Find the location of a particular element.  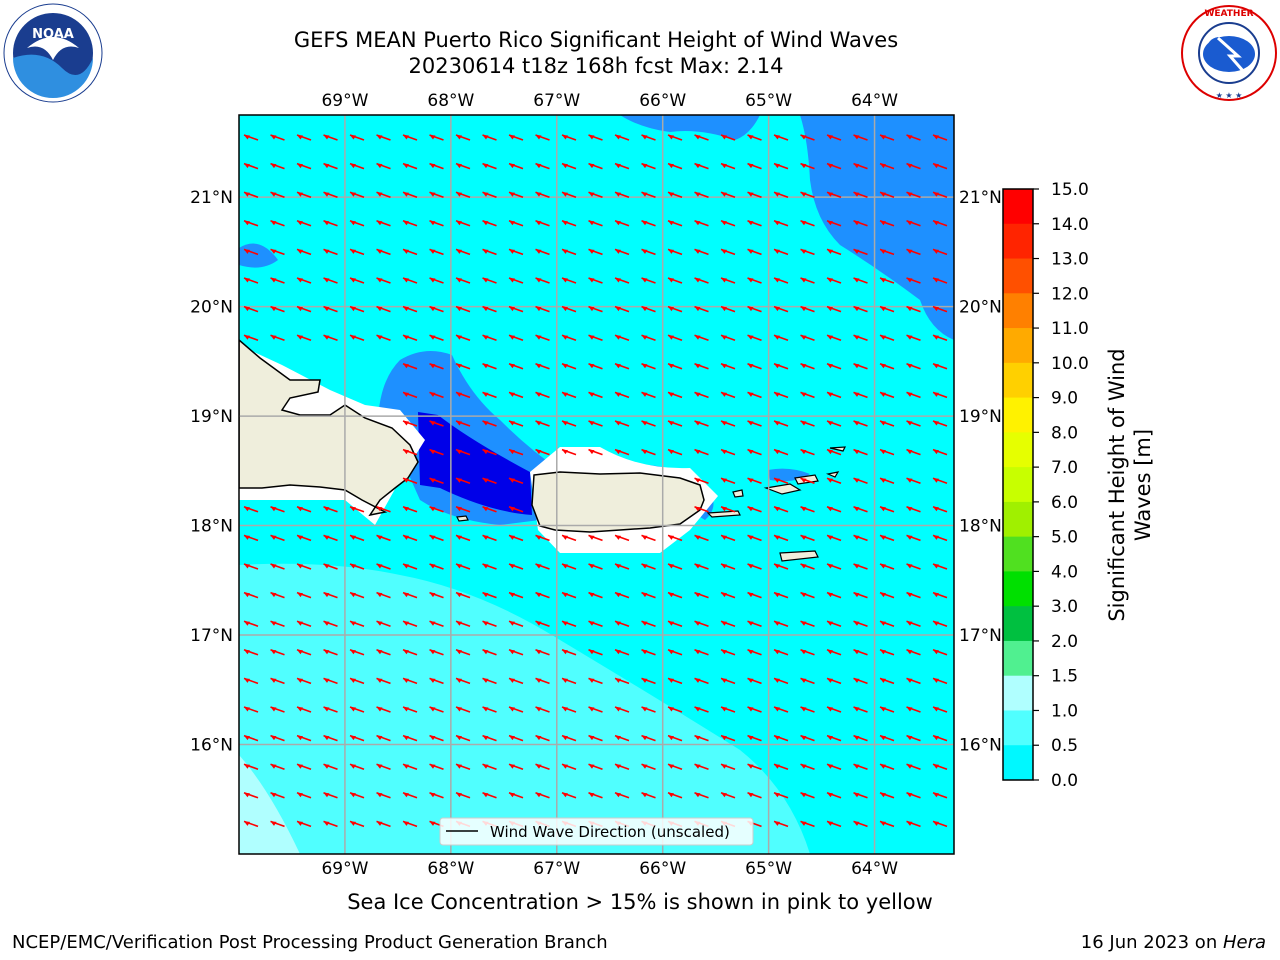

colorbar-label-line2: Waves [m] is located at coordinates (1143, 485).